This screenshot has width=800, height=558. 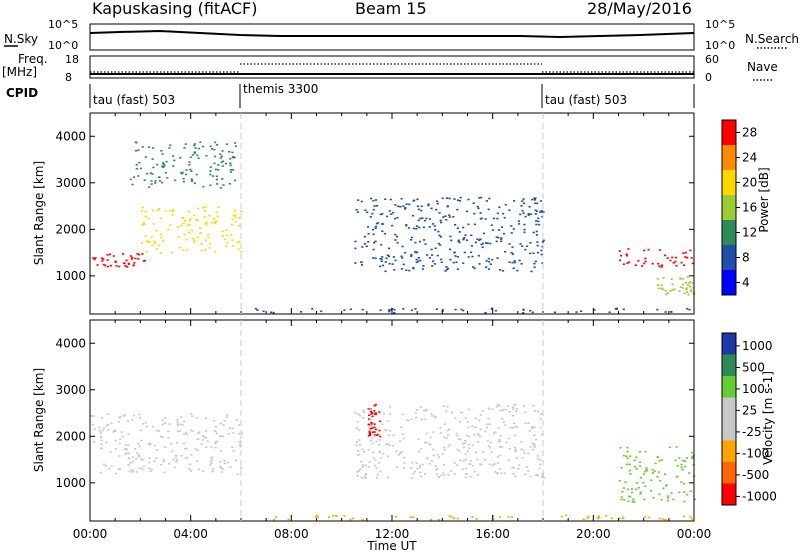 What do you see at coordinates (33, 59) in the screenshot?
I see `freq-label: Freq.` at bounding box center [33, 59].